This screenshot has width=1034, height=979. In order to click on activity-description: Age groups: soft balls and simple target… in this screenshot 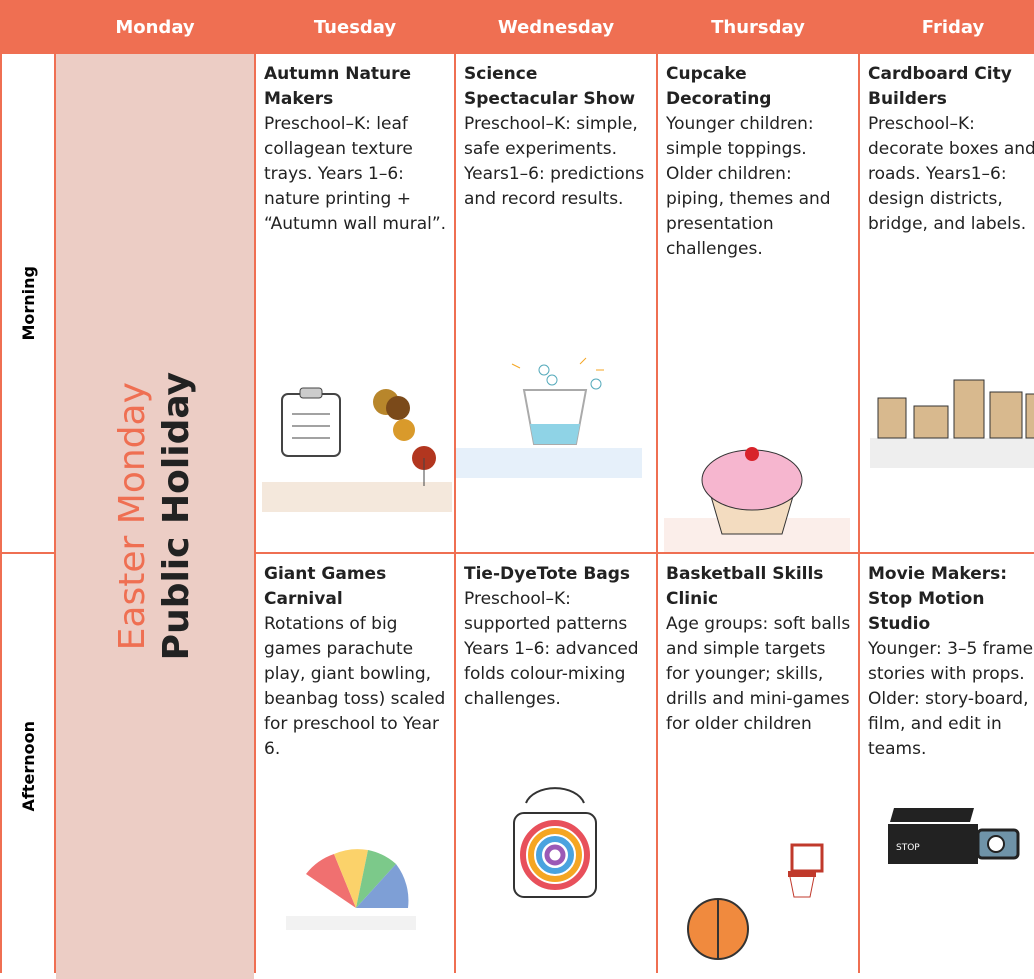, I will do `click(758, 674)`.